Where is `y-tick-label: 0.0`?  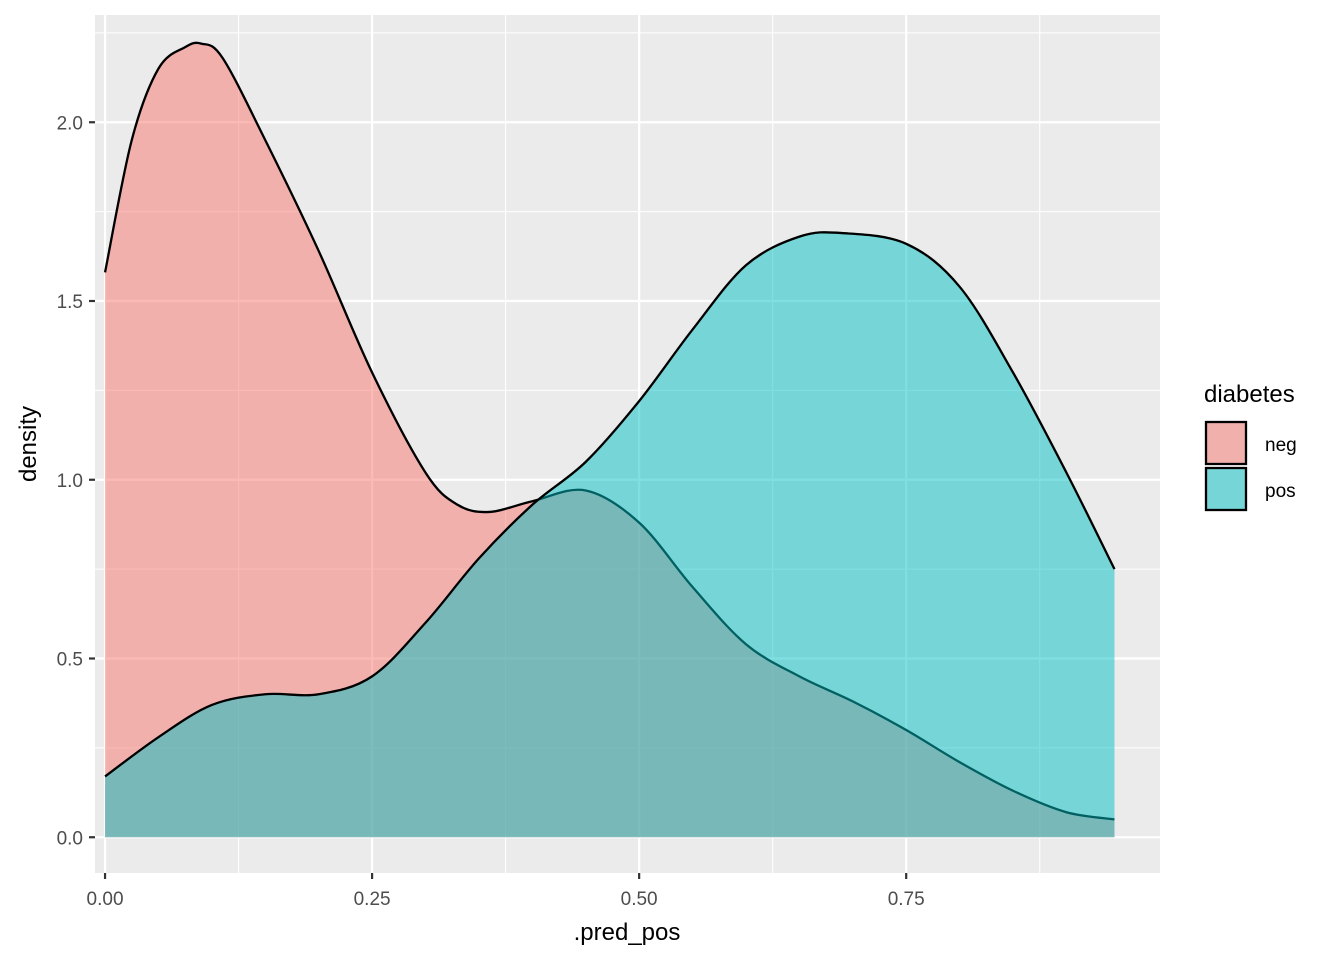 y-tick-label: 0.0 is located at coordinates (70, 838).